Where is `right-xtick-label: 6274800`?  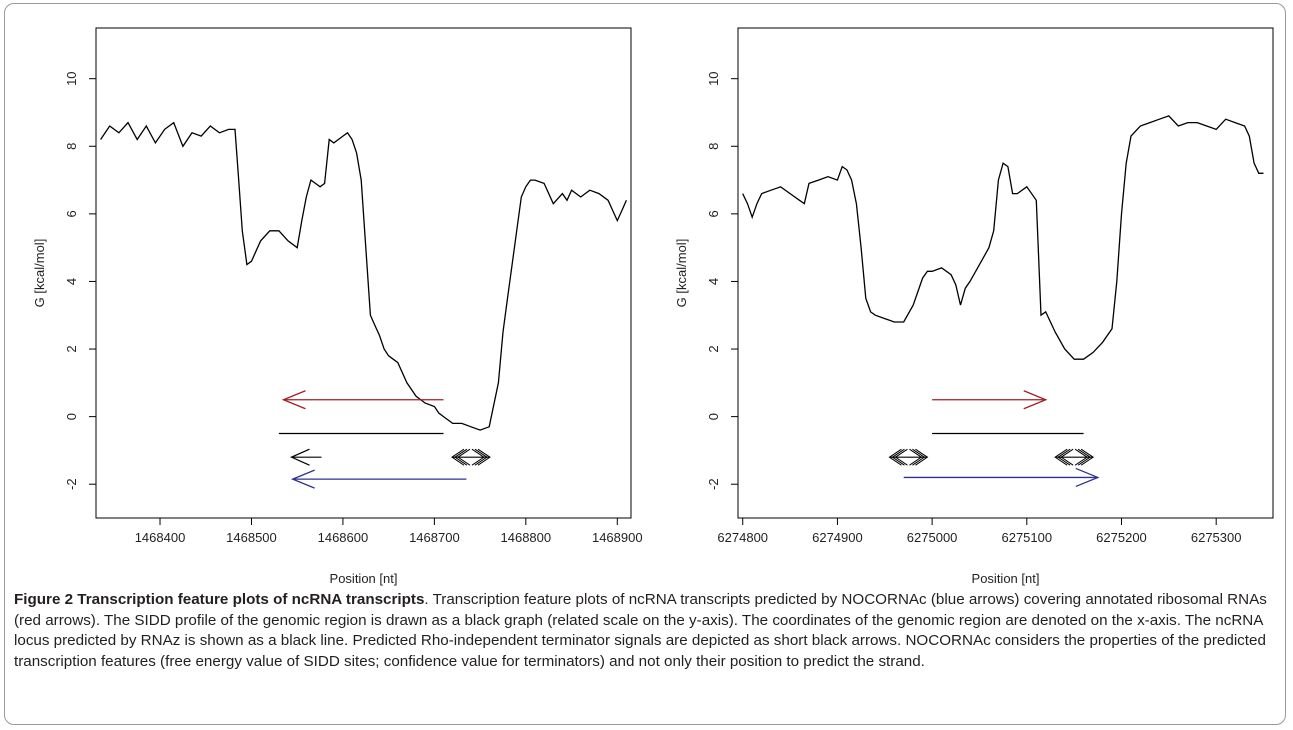 right-xtick-label: 6274800 is located at coordinates (742, 537).